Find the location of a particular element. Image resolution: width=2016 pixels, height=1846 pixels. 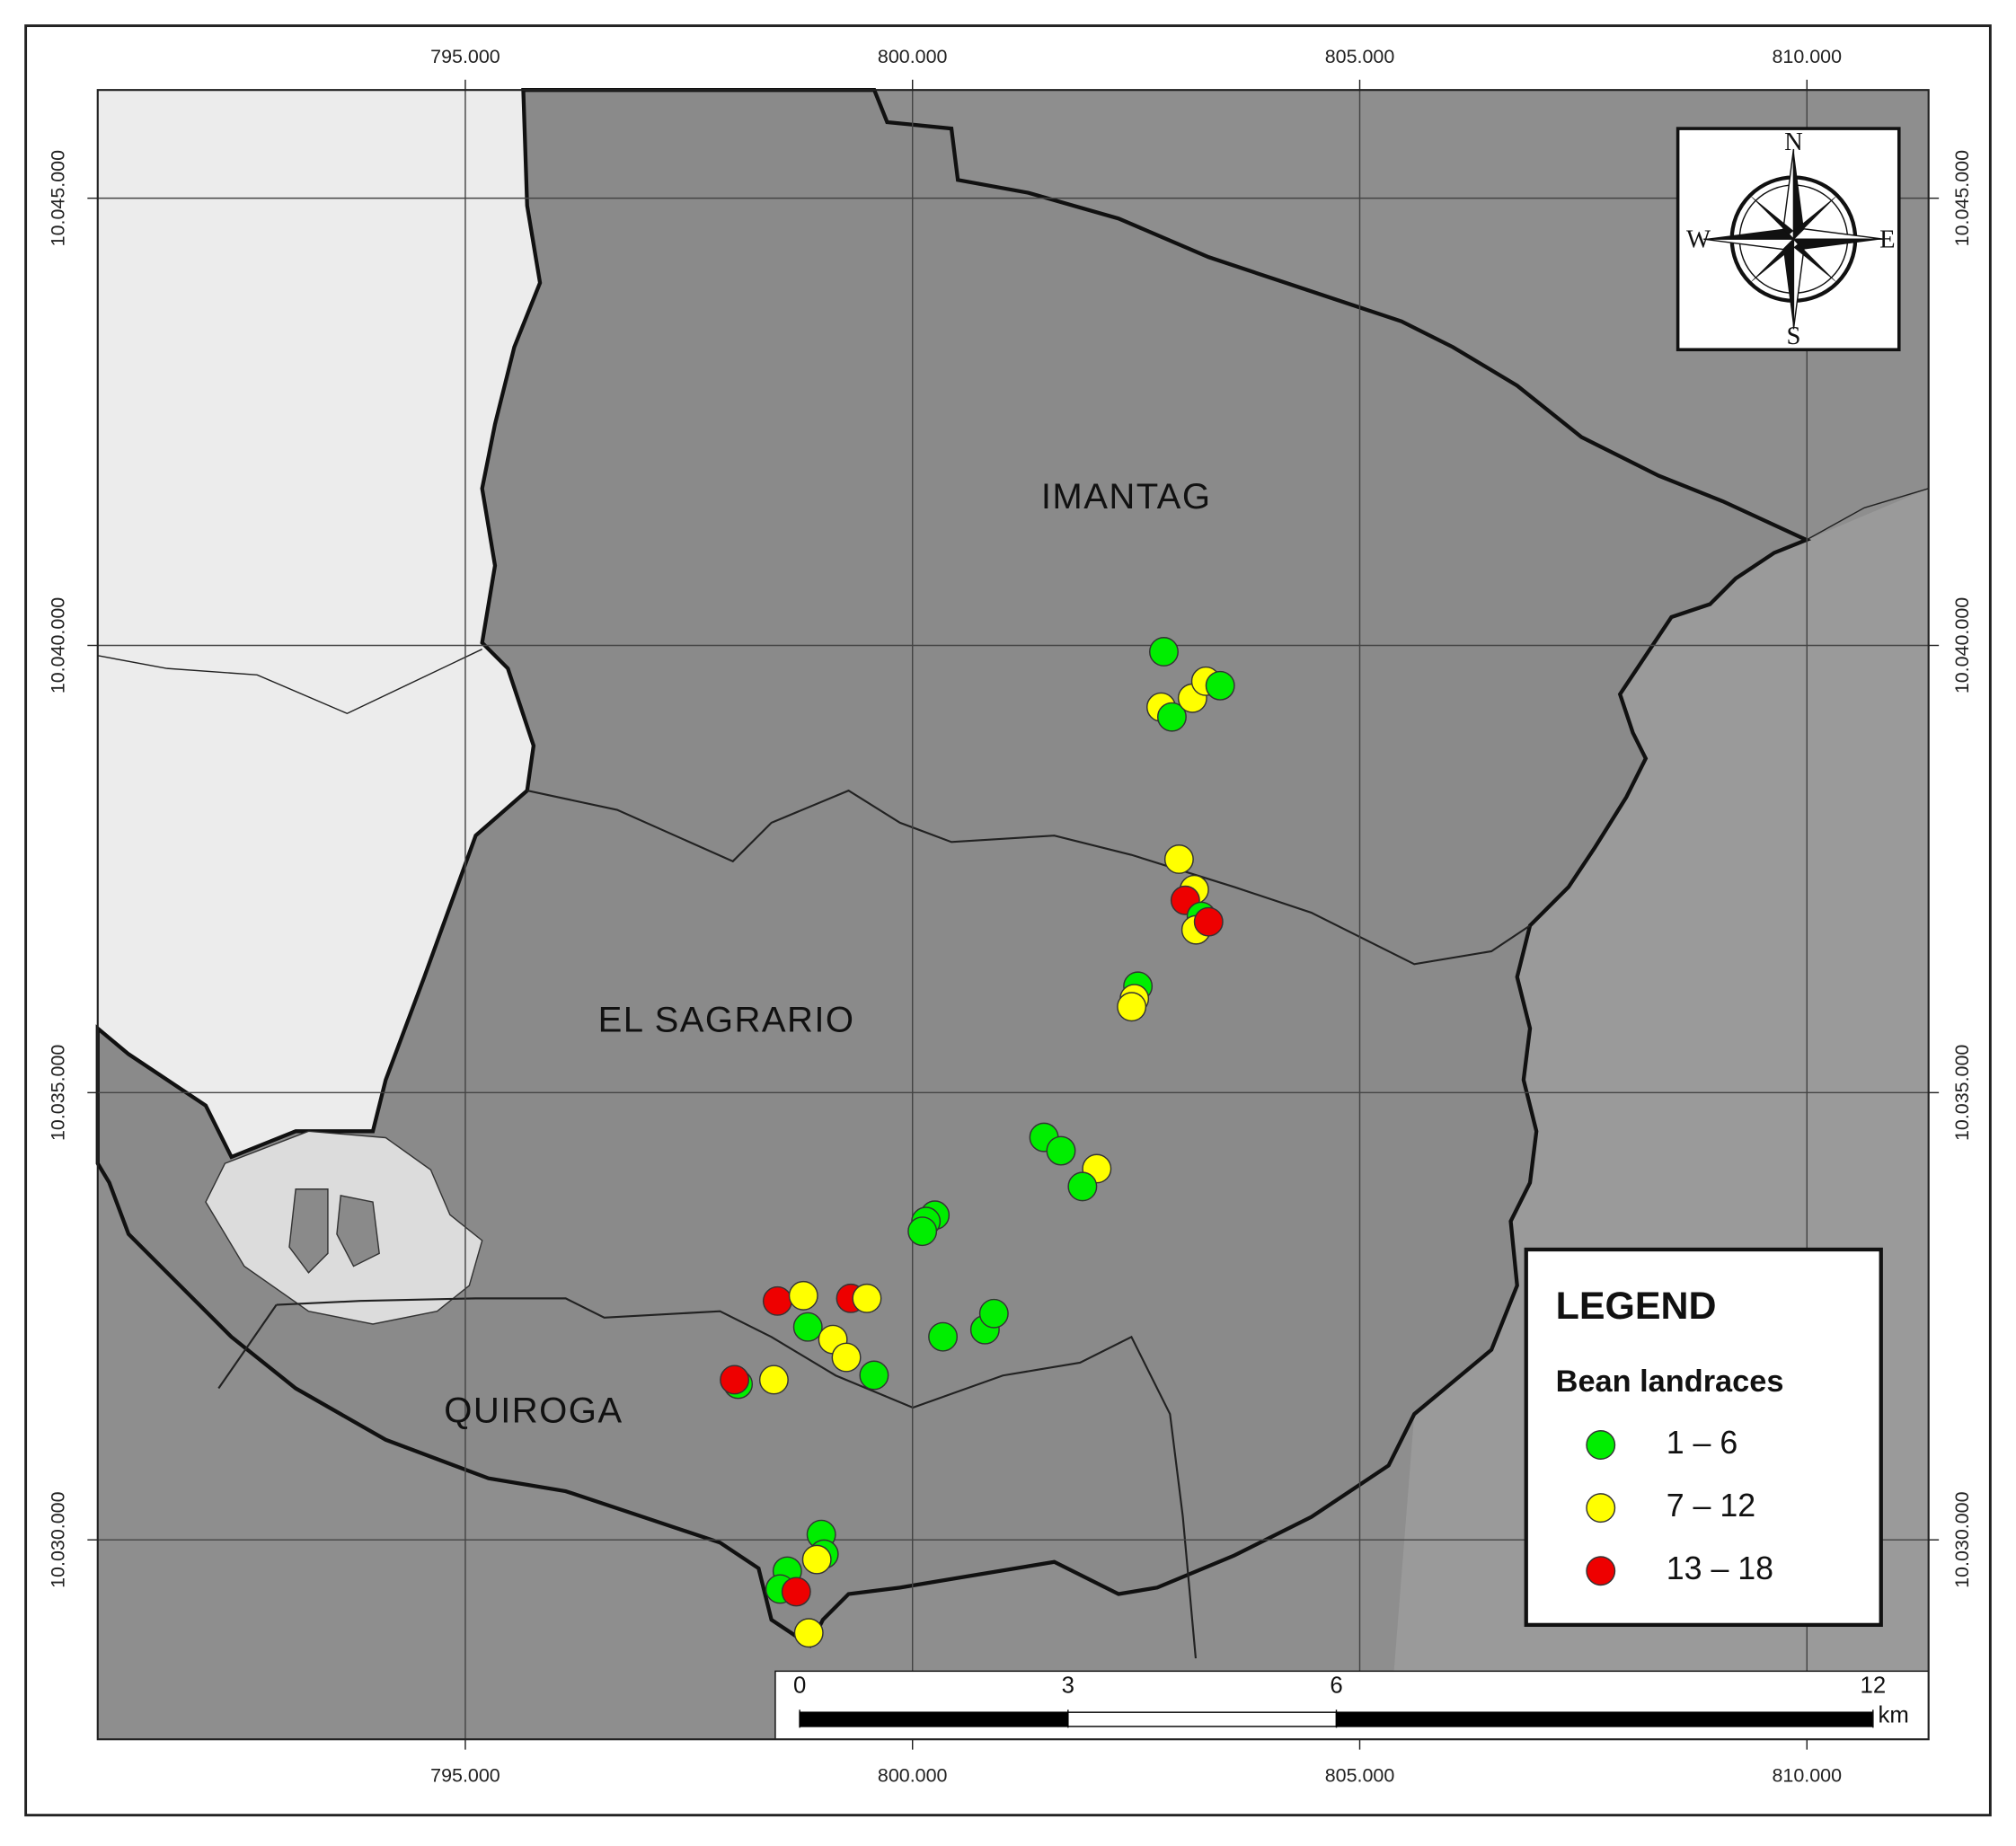

points is located at coordinates (977, 1142).